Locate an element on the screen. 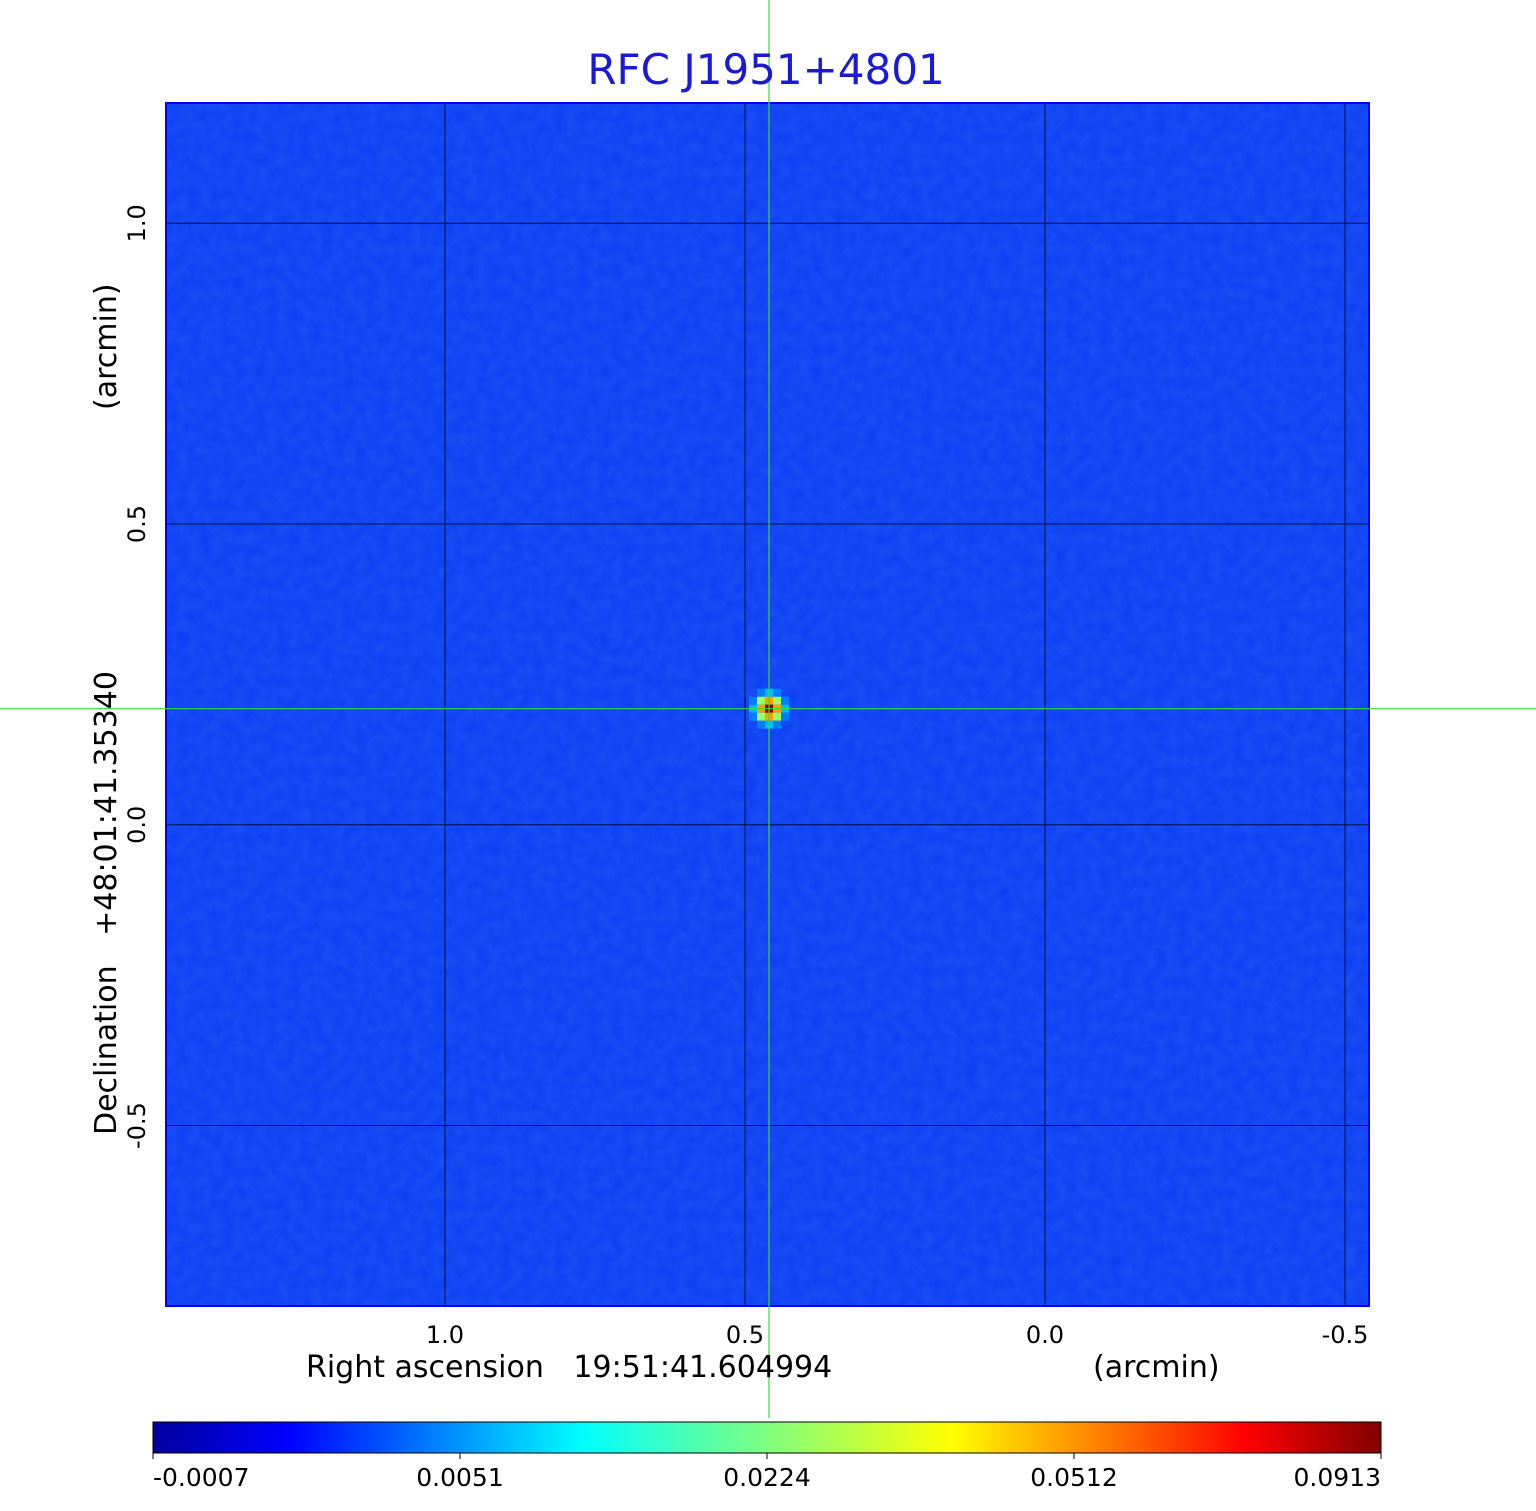 The image size is (1536, 1511). y-axis-label-value: +48:01:41.35340 is located at coordinates (106, 803).